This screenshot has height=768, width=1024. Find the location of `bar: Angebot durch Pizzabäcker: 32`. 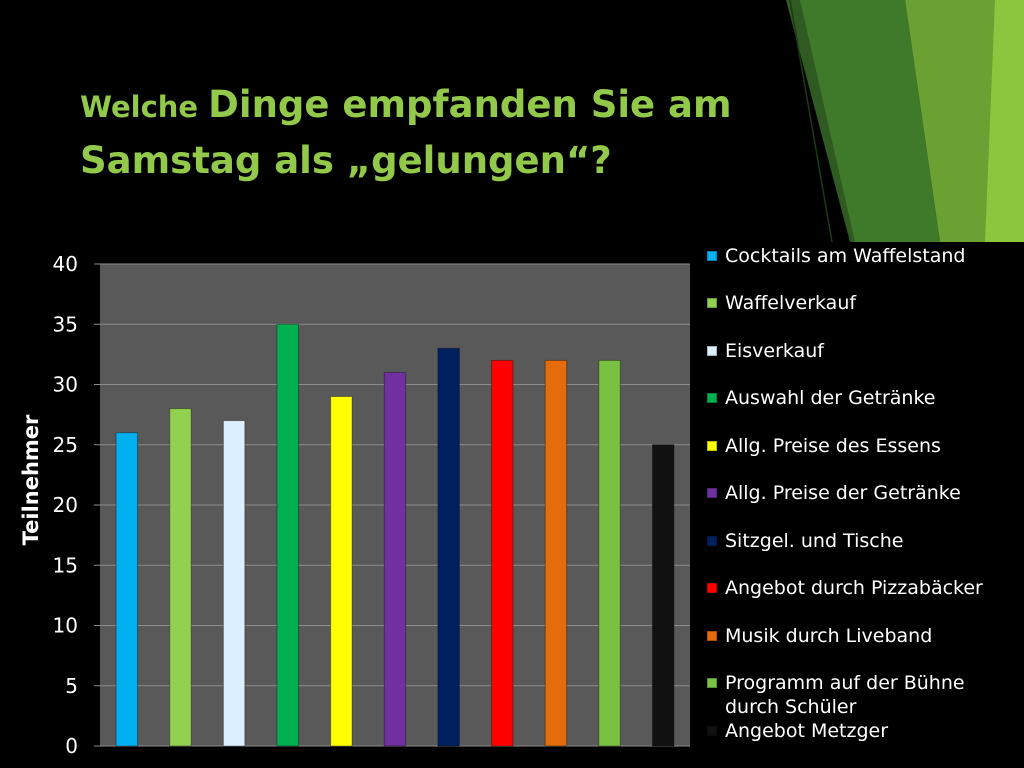

bar: Angebot durch Pizzabäcker: 32 is located at coordinates (502, 553).